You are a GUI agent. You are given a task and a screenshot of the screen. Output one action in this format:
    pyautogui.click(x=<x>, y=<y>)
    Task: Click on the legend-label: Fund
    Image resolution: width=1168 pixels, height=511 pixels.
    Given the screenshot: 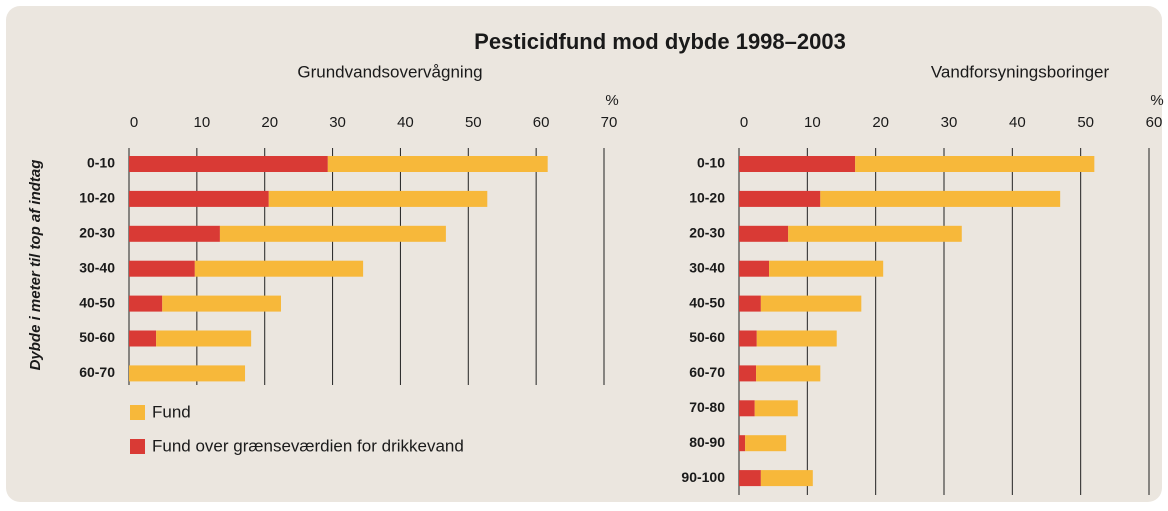 What is the action you would take?
    pyautogui.click(x=171, y=411)
    